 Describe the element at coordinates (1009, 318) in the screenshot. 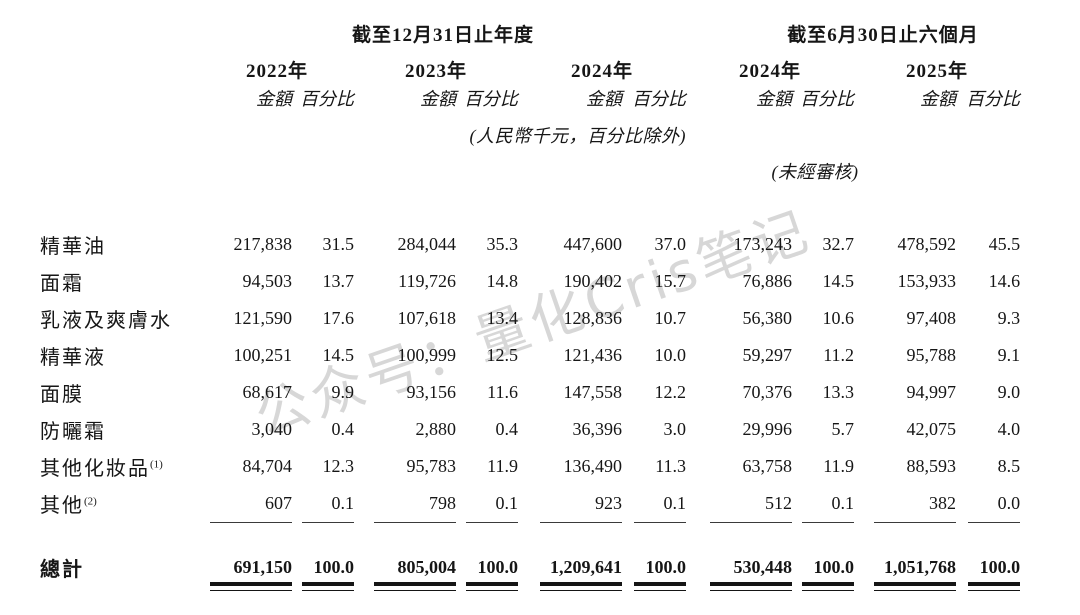

I see `cell-percent: 9.3` at that location.